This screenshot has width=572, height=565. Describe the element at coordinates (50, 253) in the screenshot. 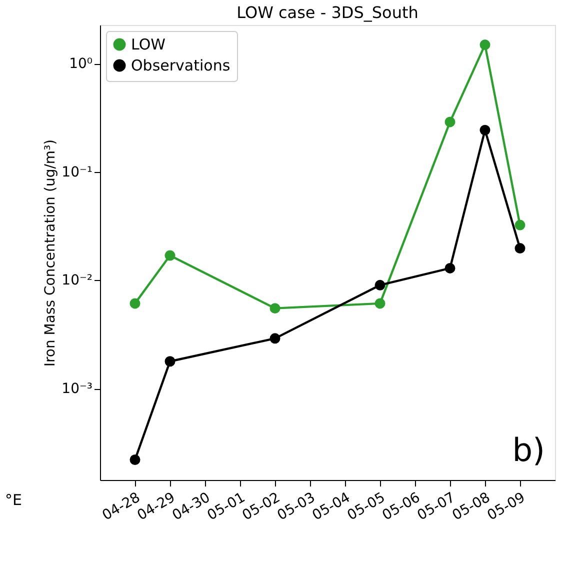

I see `y-axis-title: Iron Mass Concentration (ug/m³)` at that location.